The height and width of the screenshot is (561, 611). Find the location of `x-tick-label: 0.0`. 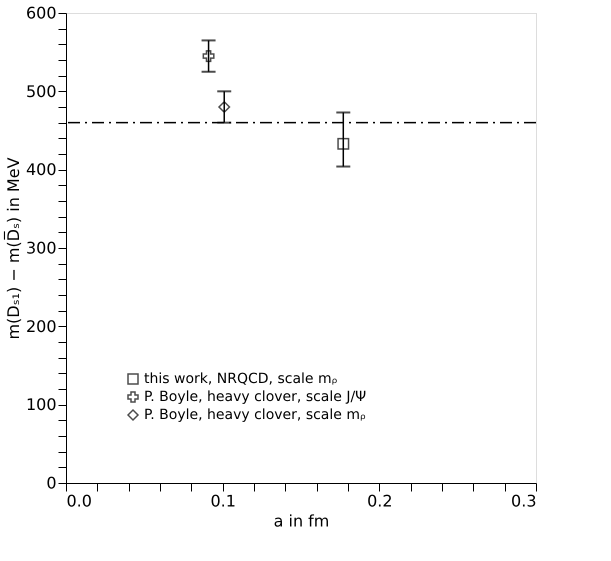

x-tick-label: 0.0 is located at coordinates (79, 501).